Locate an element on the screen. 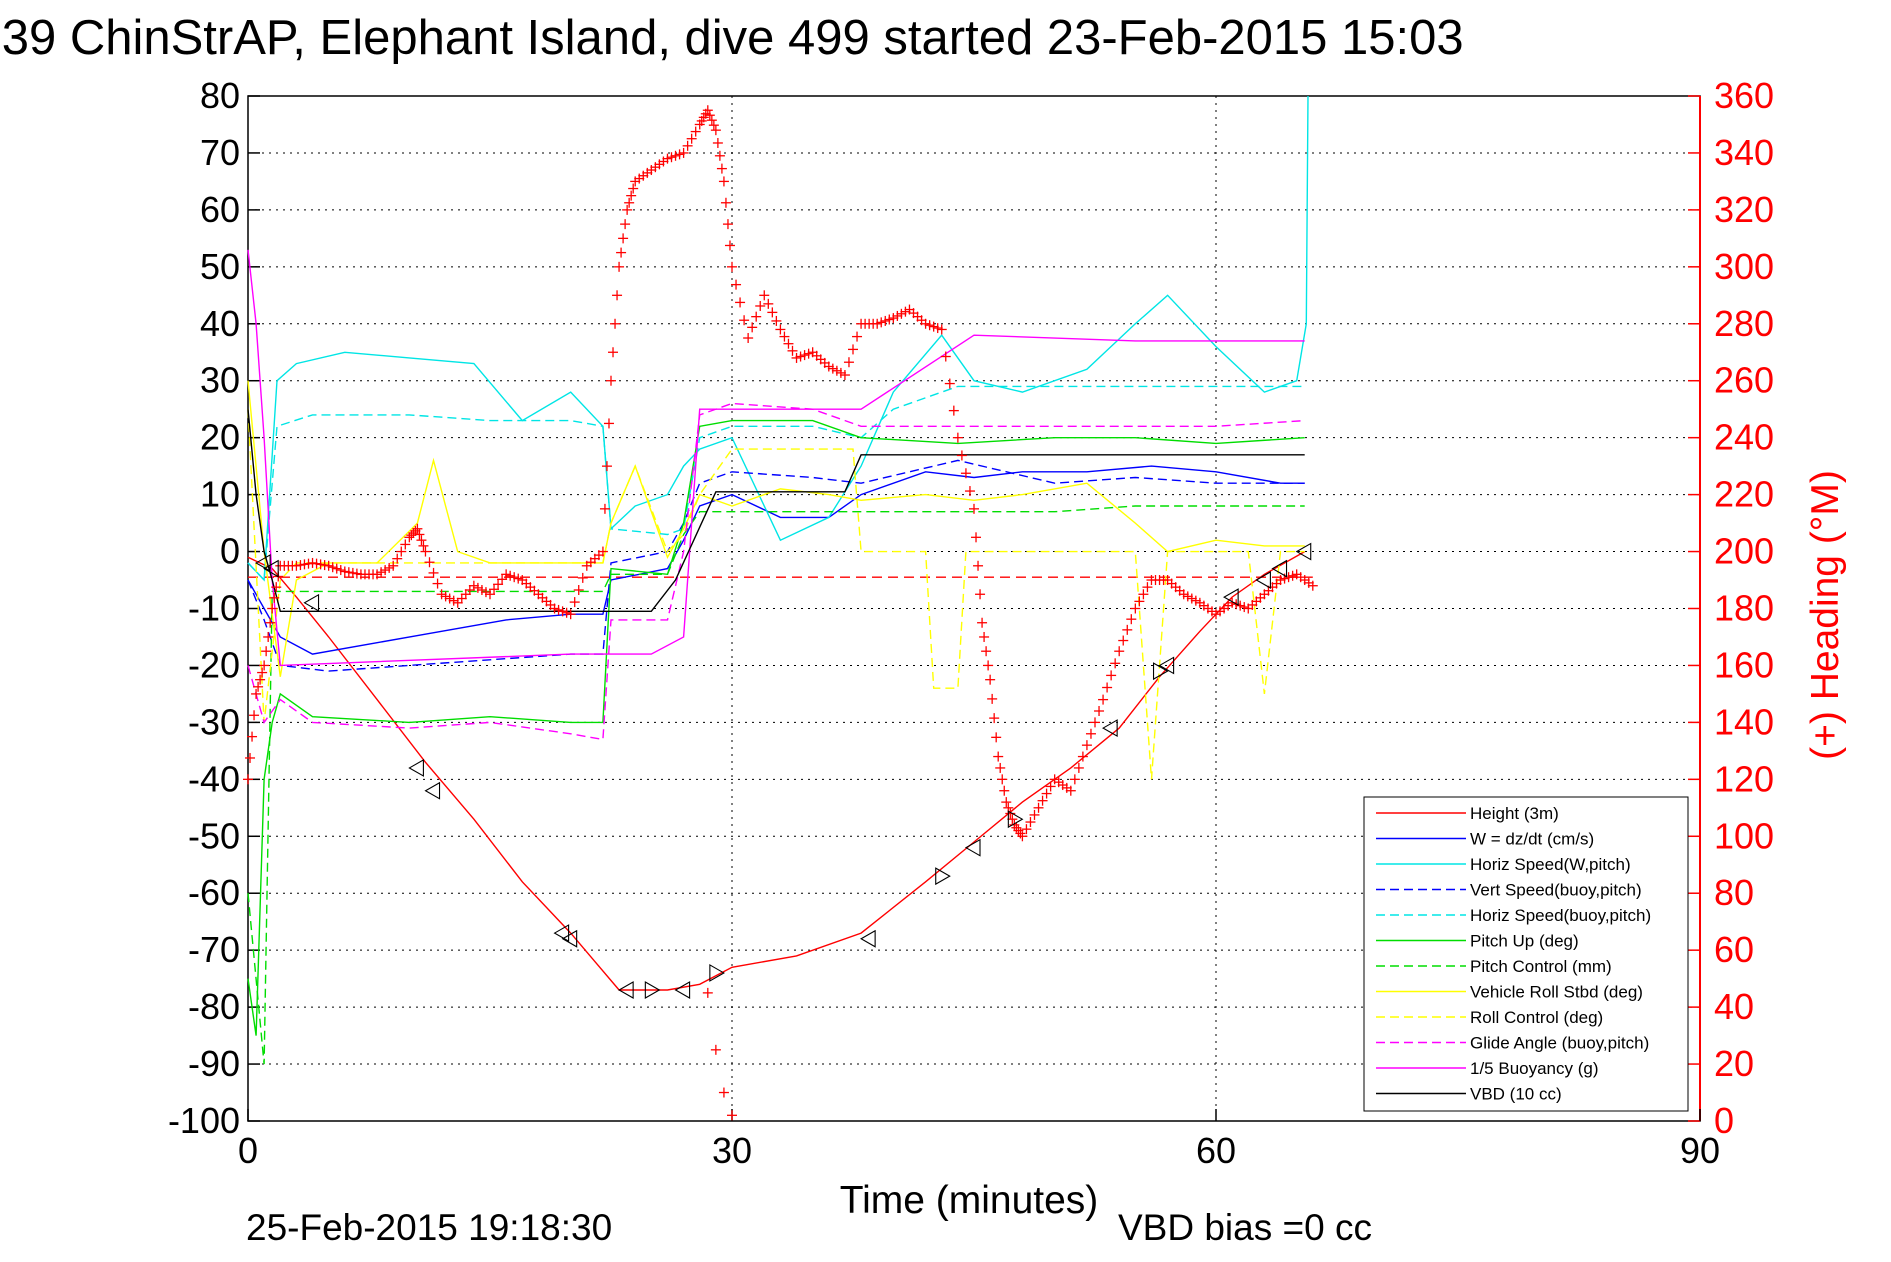  y2-tick-label: 60 is located at coordinates (1734, 949).